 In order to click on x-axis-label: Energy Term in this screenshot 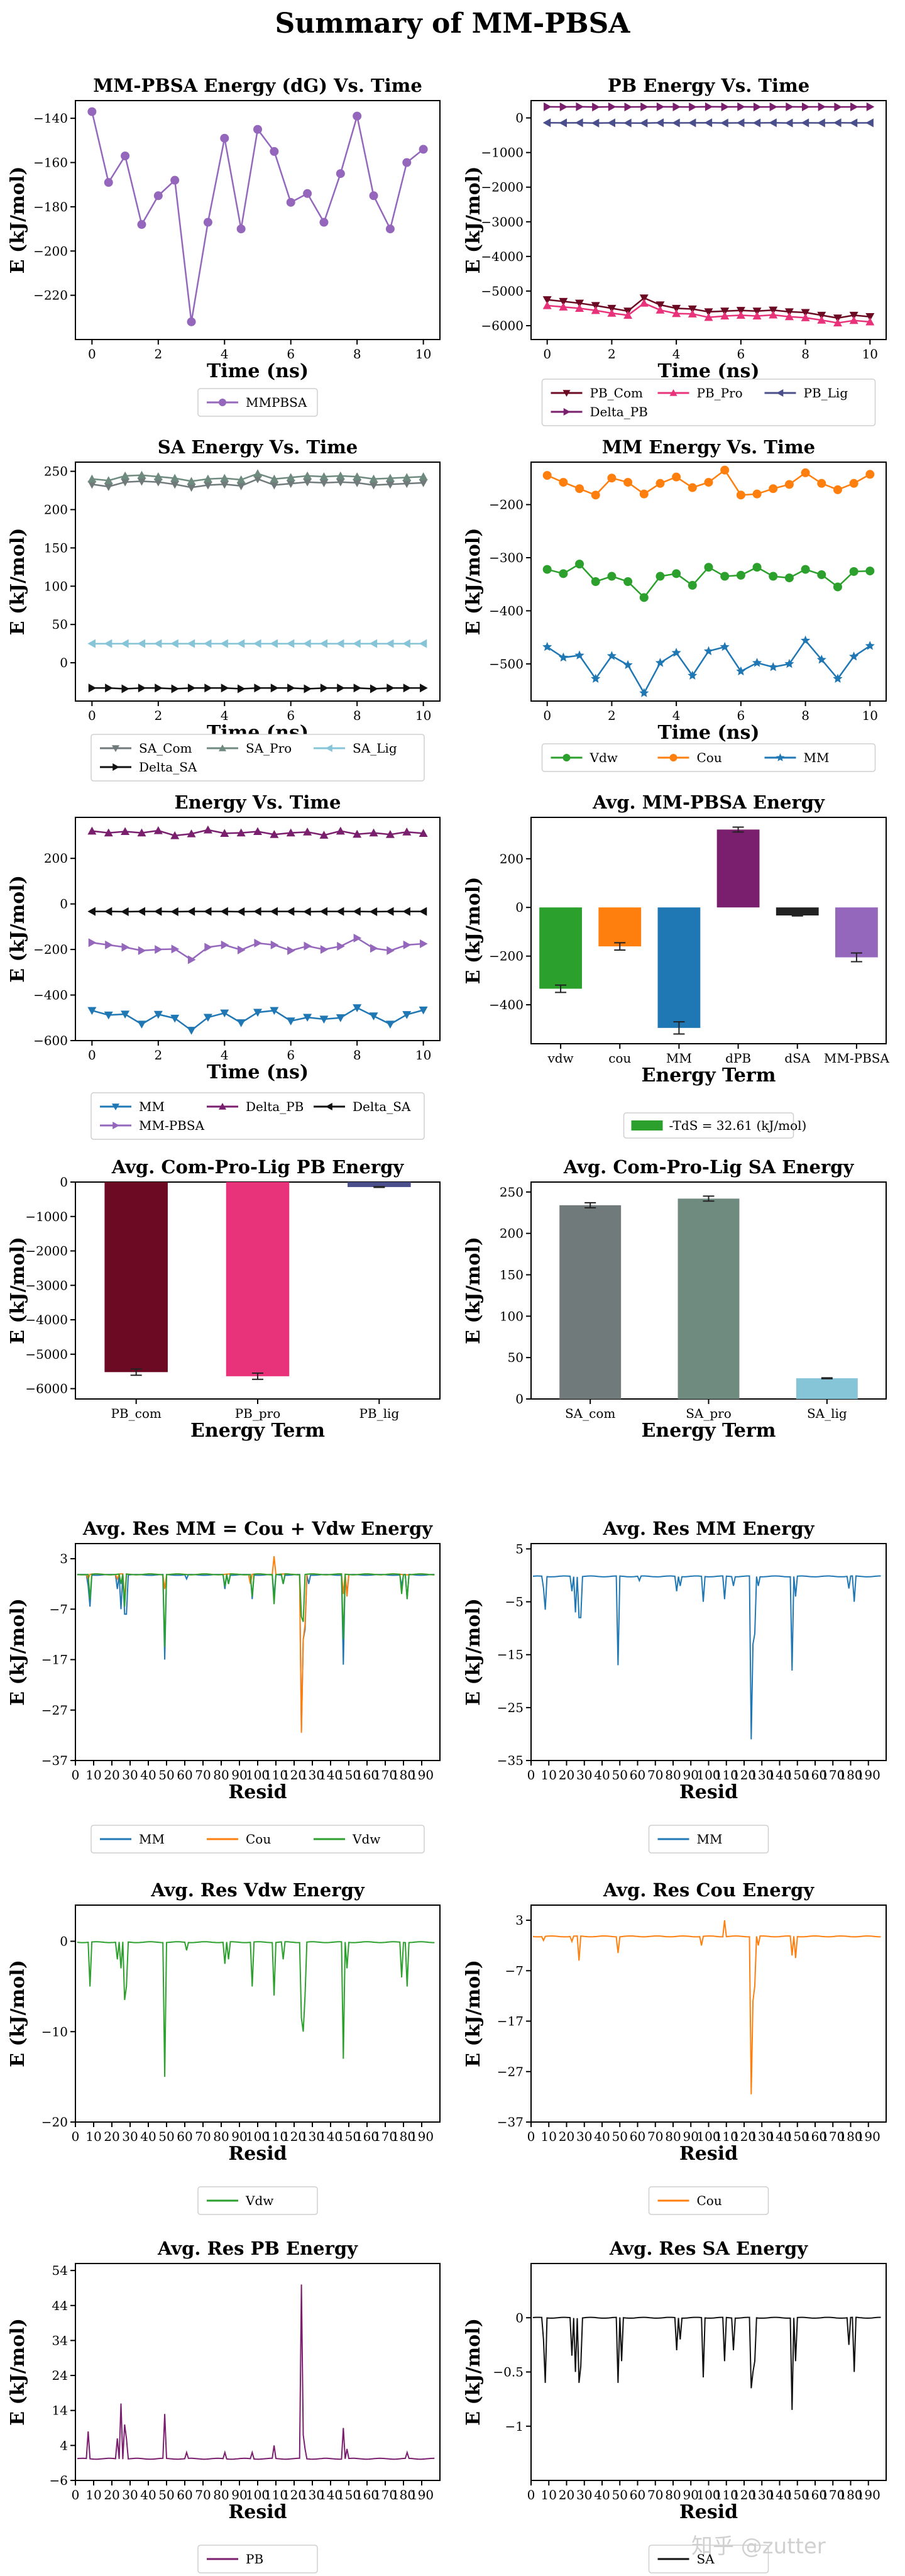, I will do `click(257, 1431)`.